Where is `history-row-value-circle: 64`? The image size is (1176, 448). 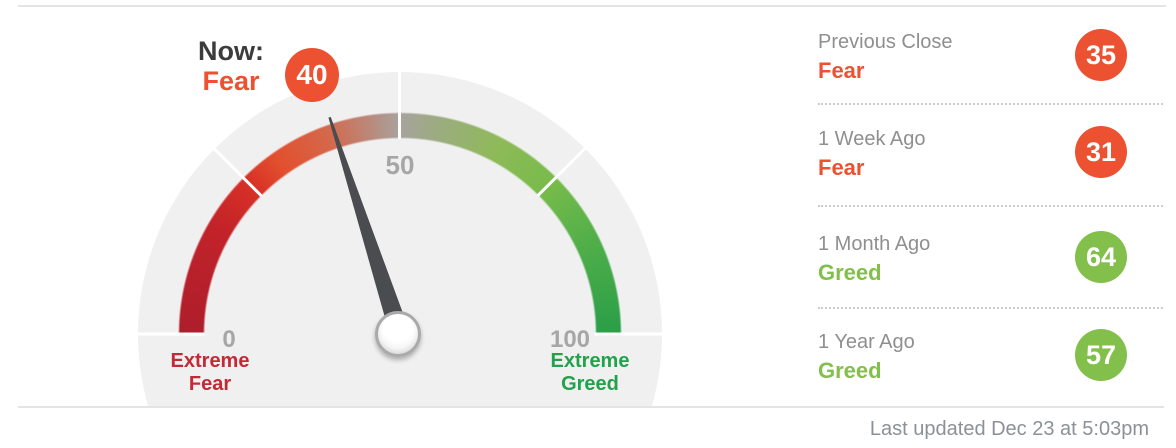 history-row-value-circle: 64 is located at coordinates (1101, 257).